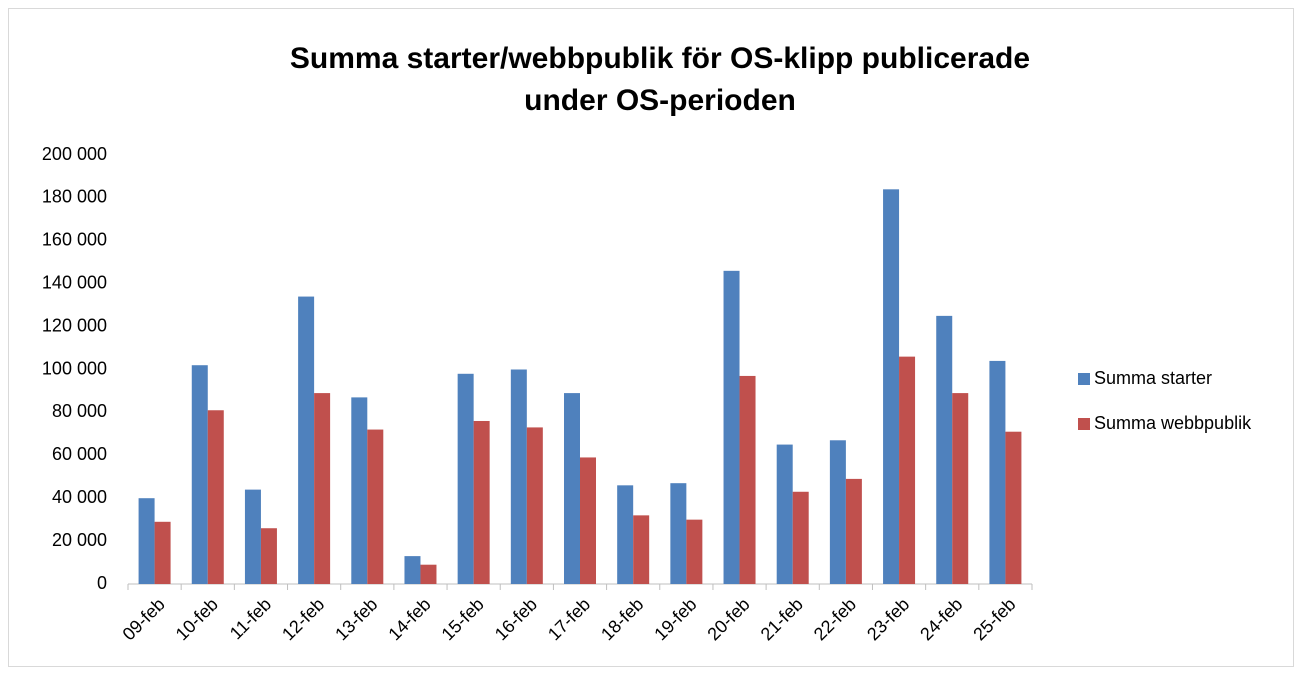  Describe the element at coordinates (79, 454) in the screenshot. I see `y-tick-label: 60 000` at that location.